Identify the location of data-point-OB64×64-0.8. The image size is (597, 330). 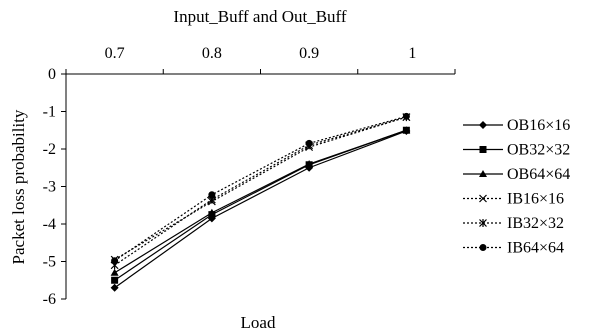
(211, 212).